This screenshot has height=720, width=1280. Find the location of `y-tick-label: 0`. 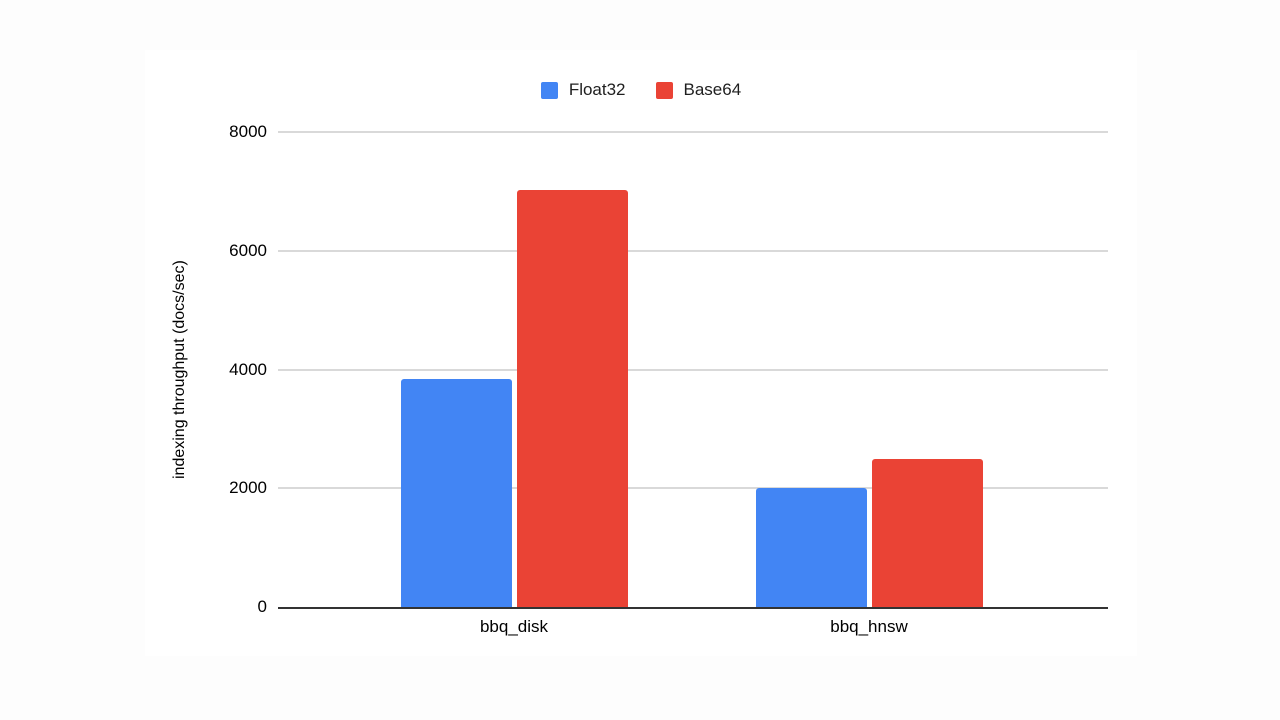

y-tick-label: 0 is located at coordinates (262, 606).